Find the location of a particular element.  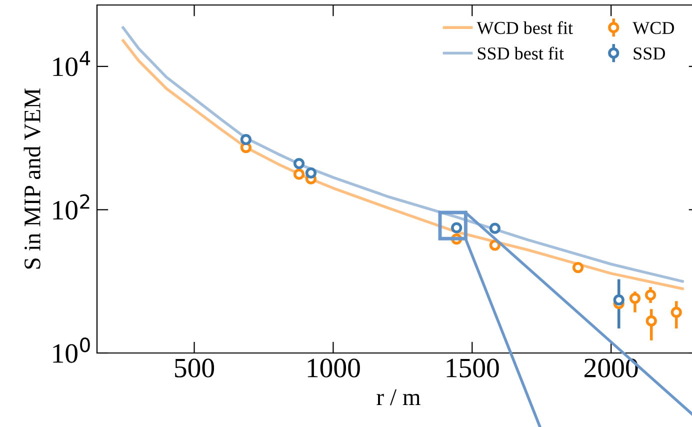

legend-label: WCD is located at coordinates (653, 28).